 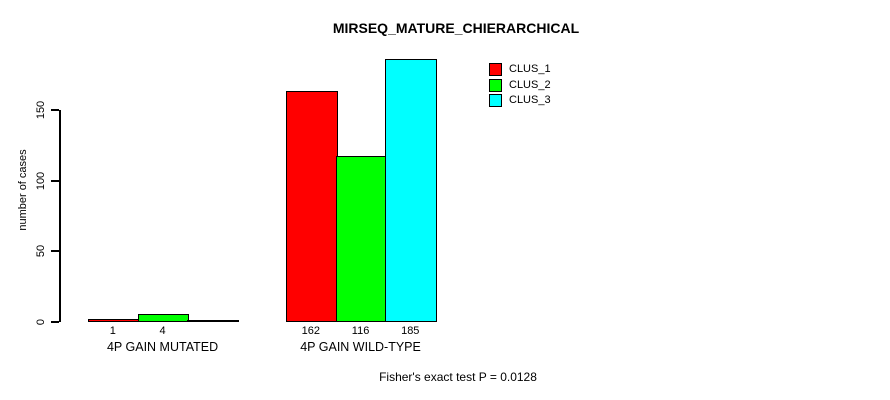 I want to click on y-tick-label: 50, so click(x=41, y=251).